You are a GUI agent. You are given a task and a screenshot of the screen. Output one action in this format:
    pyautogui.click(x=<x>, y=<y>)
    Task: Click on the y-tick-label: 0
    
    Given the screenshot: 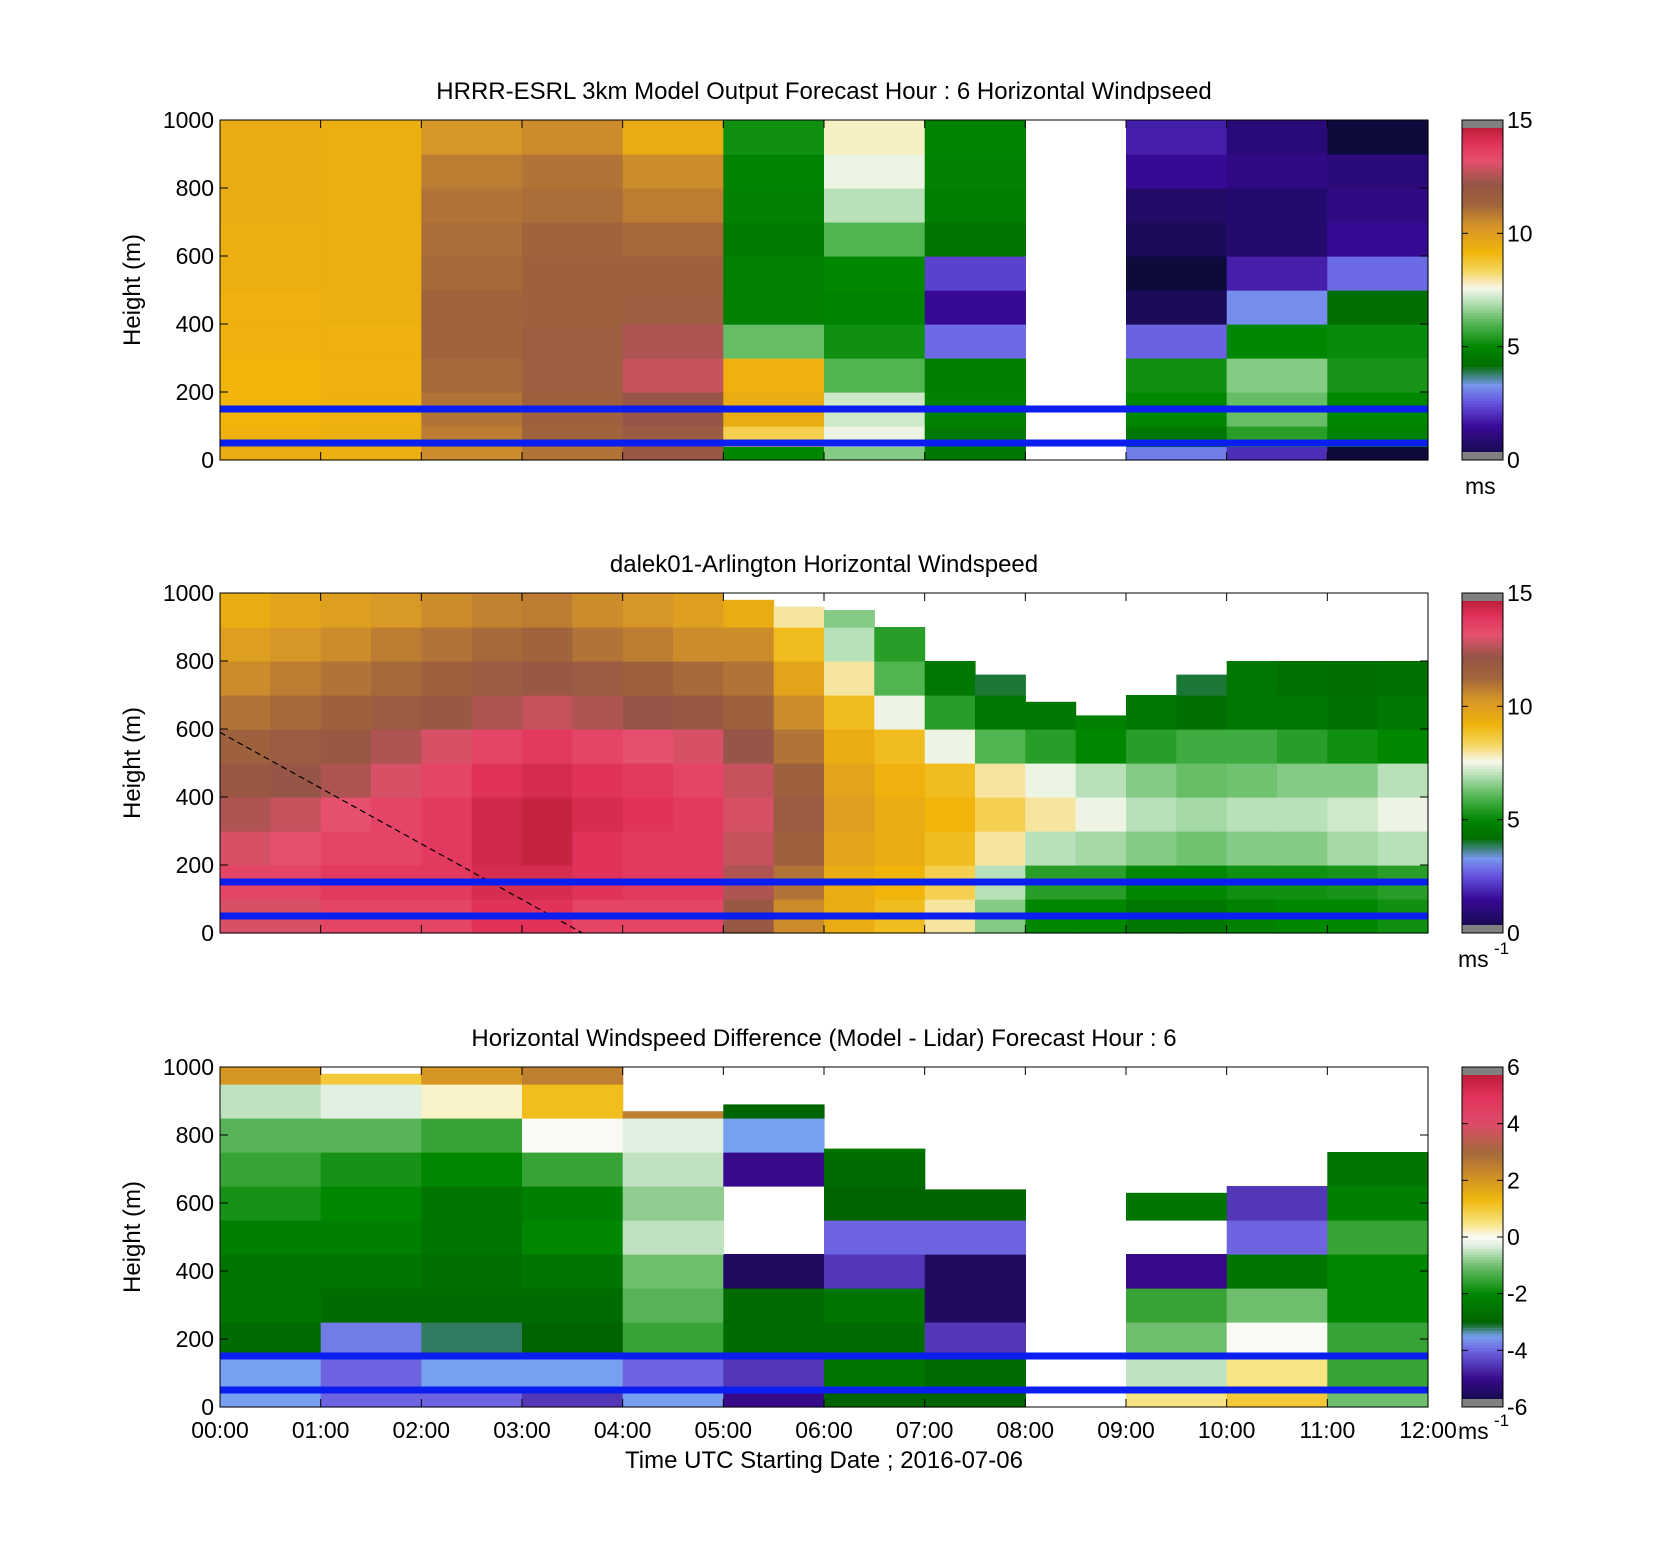 What is the action you would take?
    pyautogui.click(x=207, y=1407)
    